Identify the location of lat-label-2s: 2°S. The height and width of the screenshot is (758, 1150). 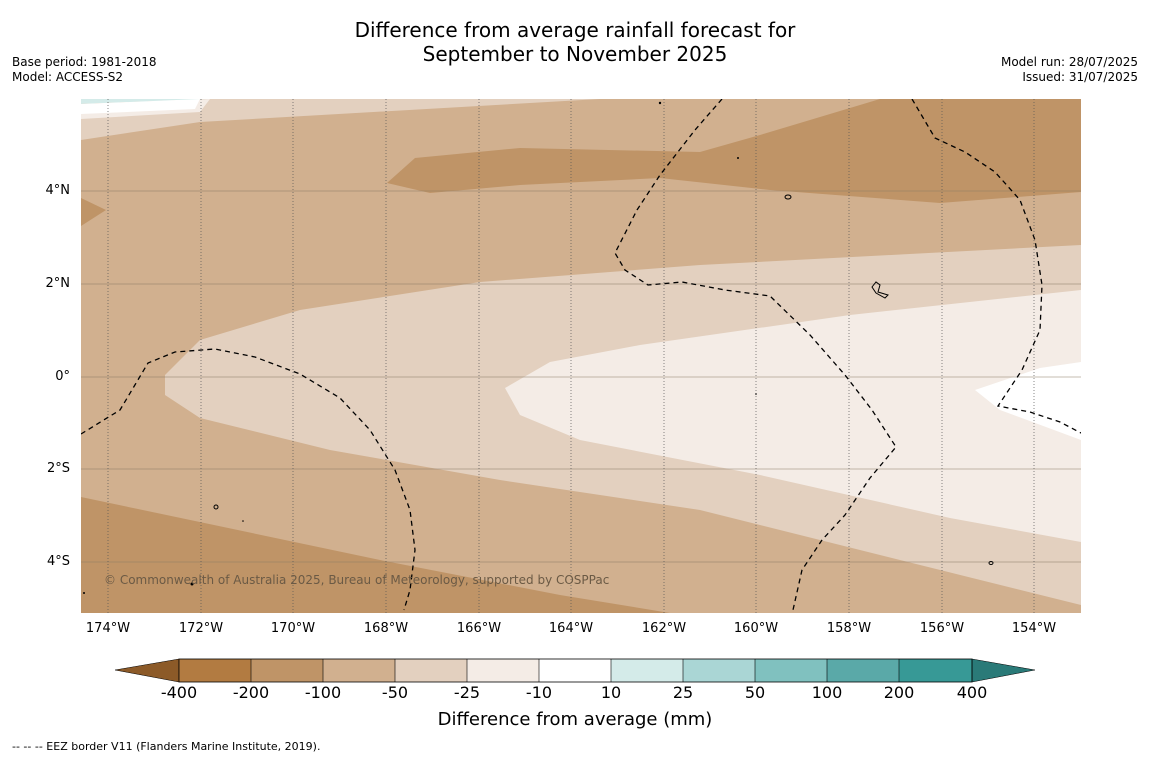
(58, 468).